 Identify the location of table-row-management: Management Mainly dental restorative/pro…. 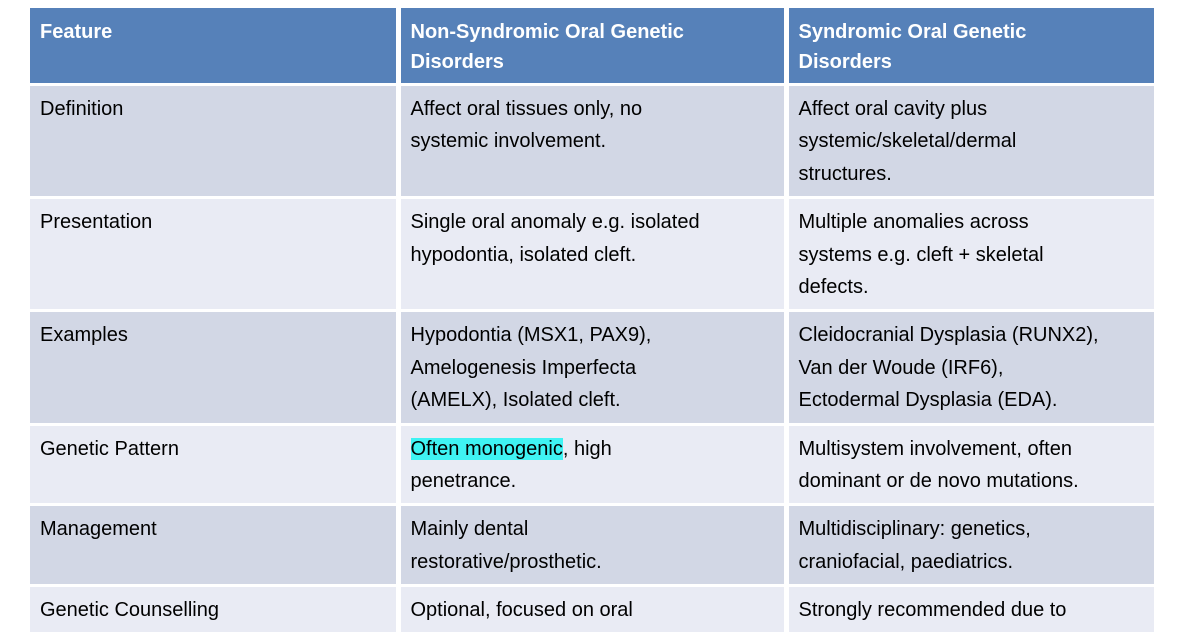
(592, 546).